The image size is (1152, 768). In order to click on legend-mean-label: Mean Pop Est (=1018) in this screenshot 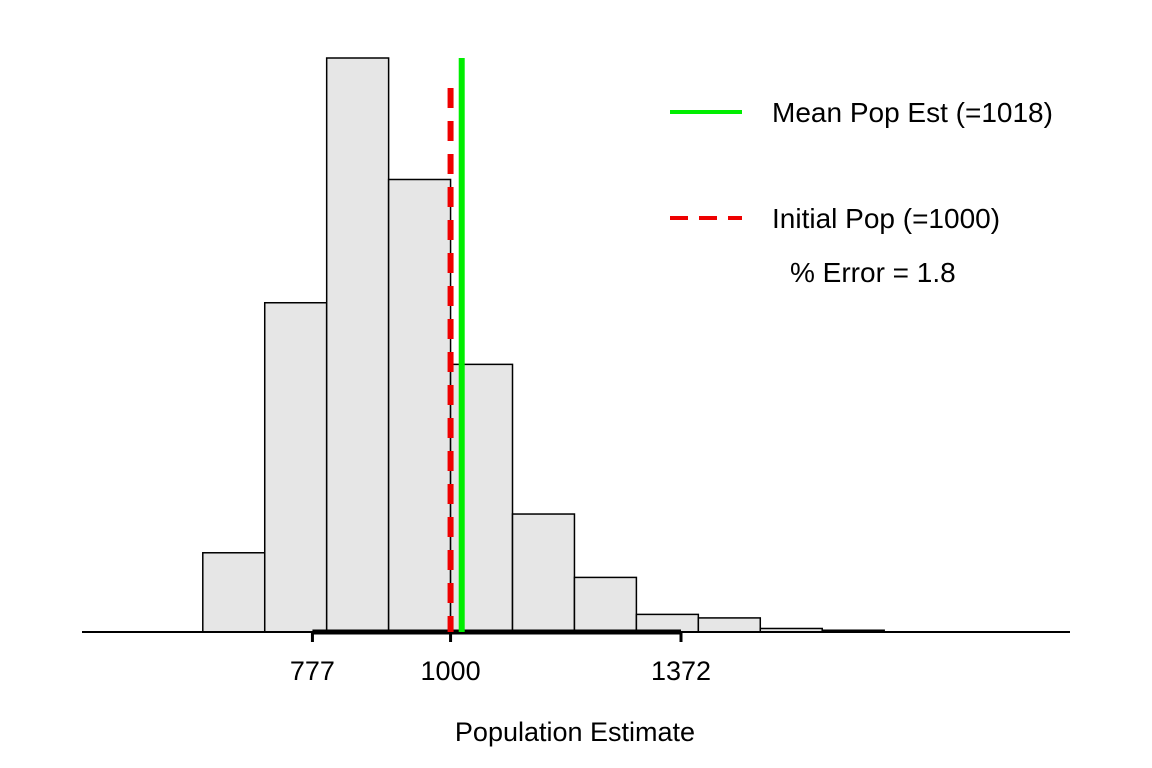, I will do `click(912, 112)`.